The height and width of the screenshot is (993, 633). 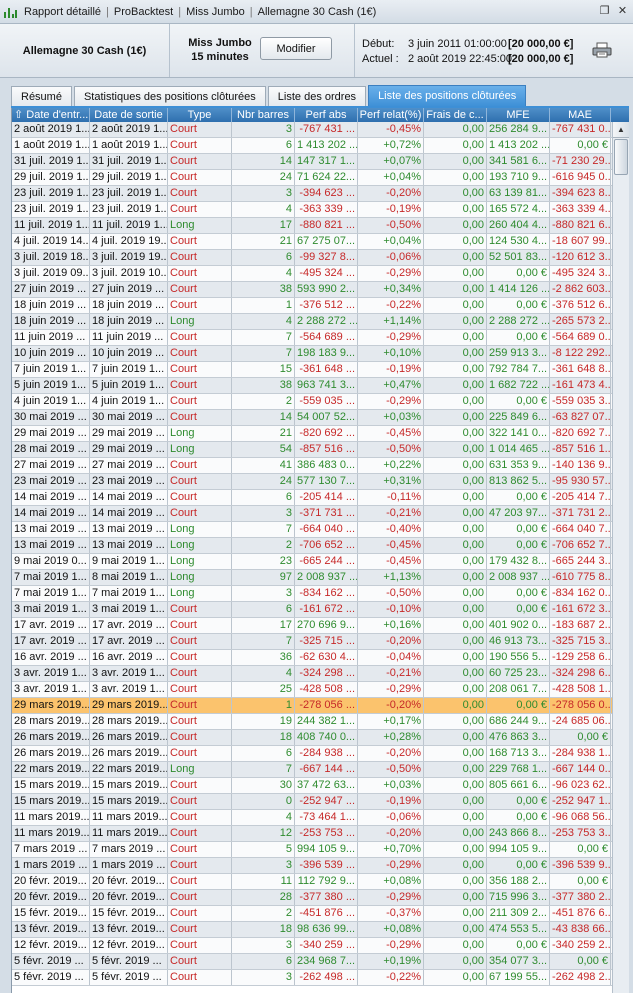 I want to click on tab-summary: Résumé, so click(x=41, y=96).